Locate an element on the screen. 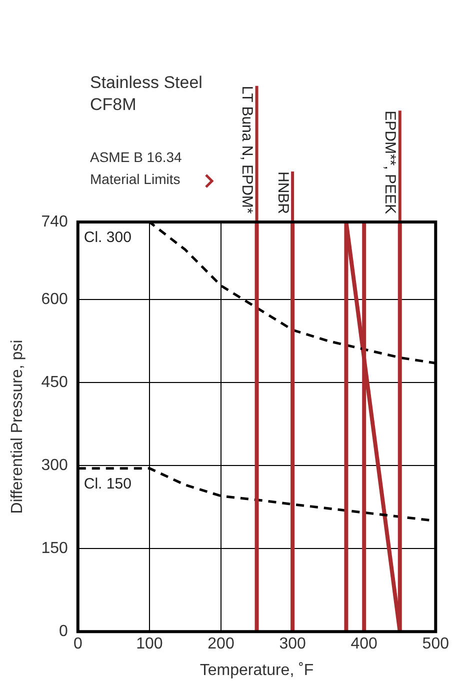  ref-line-label: EPDM**, PEEK is located at coordinates (390, 162).